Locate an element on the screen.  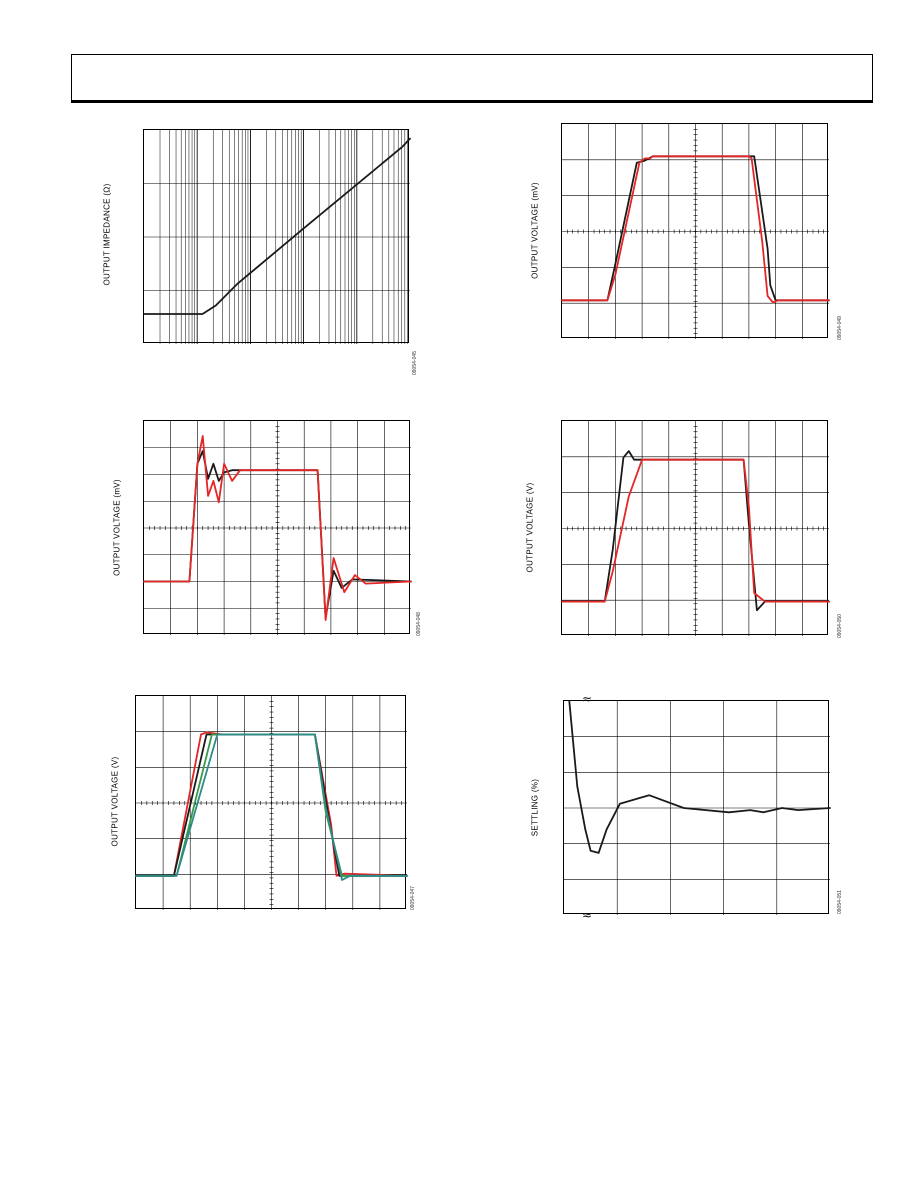
y-axis-label: SETTLING (%) is located at coordinates (535, 807).